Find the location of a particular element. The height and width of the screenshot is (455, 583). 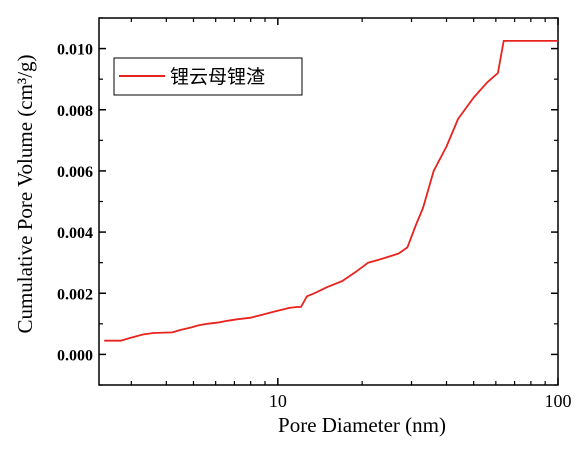

y-axis-title: Cumulative Pore Volume (cm³/g) is located at coordinates (25, 193).